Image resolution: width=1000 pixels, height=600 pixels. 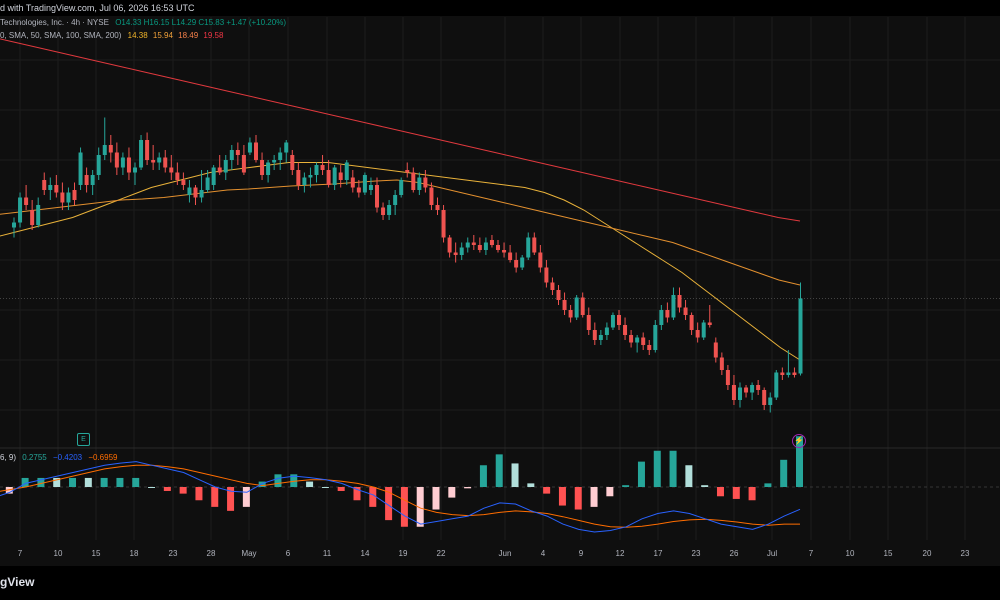 I want to click on x-tick-label: 11, so click(x=327, y=553).